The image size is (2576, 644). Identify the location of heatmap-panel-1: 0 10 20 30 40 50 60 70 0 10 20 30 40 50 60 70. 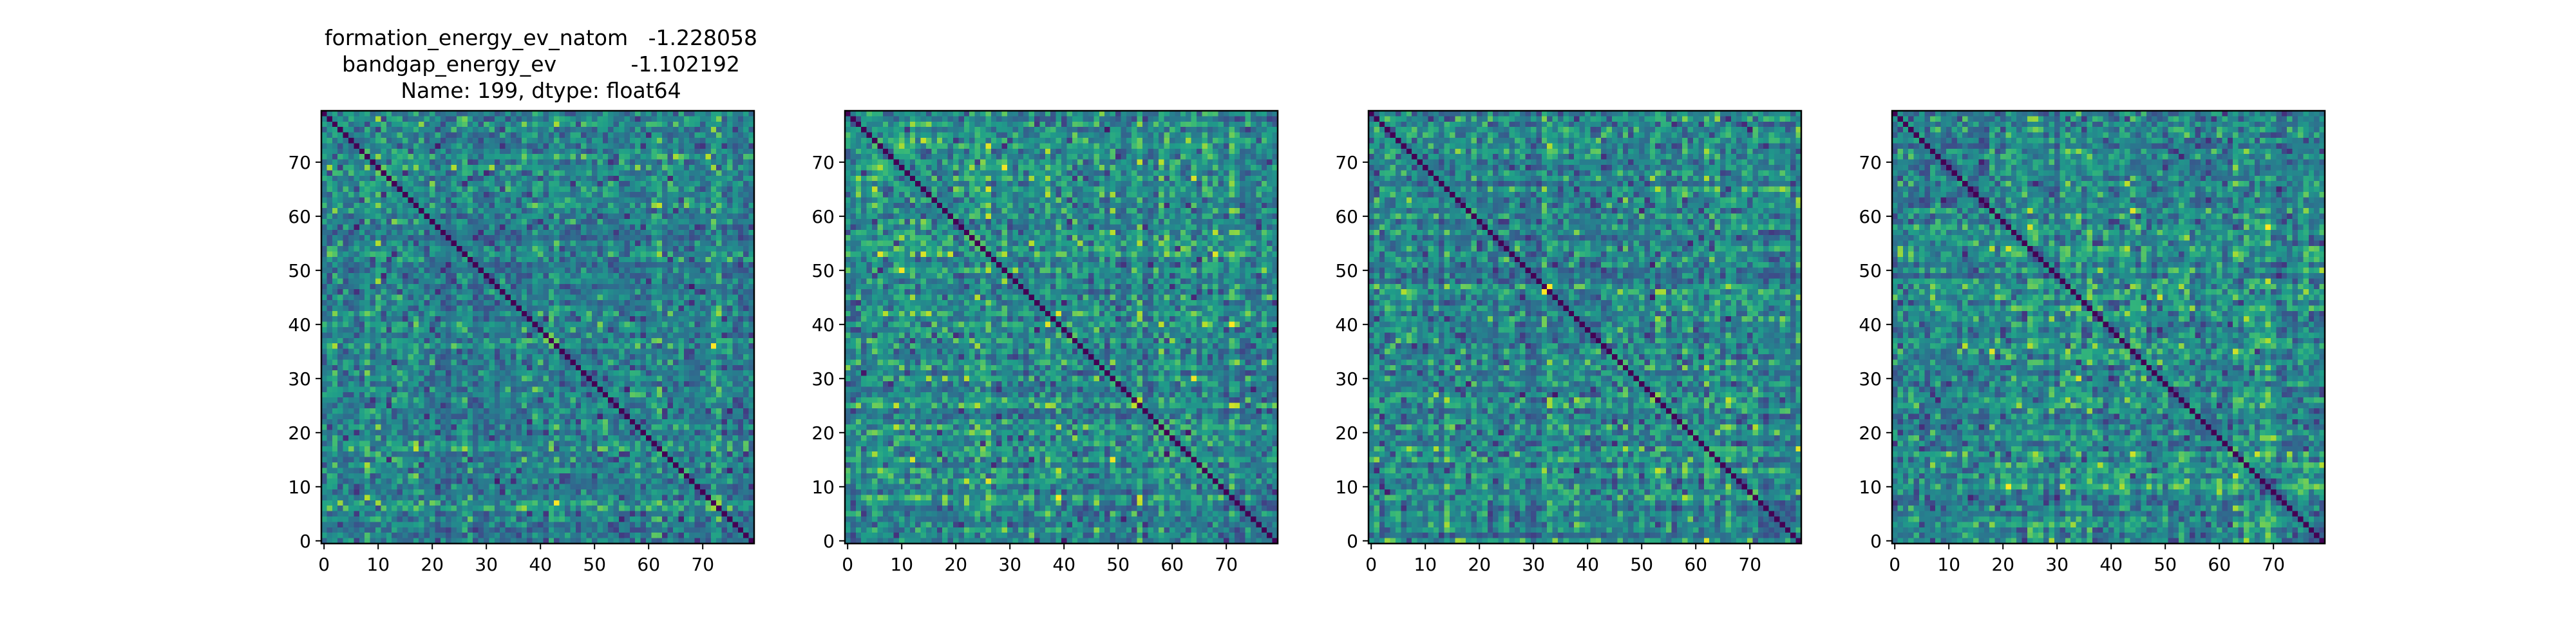
(522, 342).